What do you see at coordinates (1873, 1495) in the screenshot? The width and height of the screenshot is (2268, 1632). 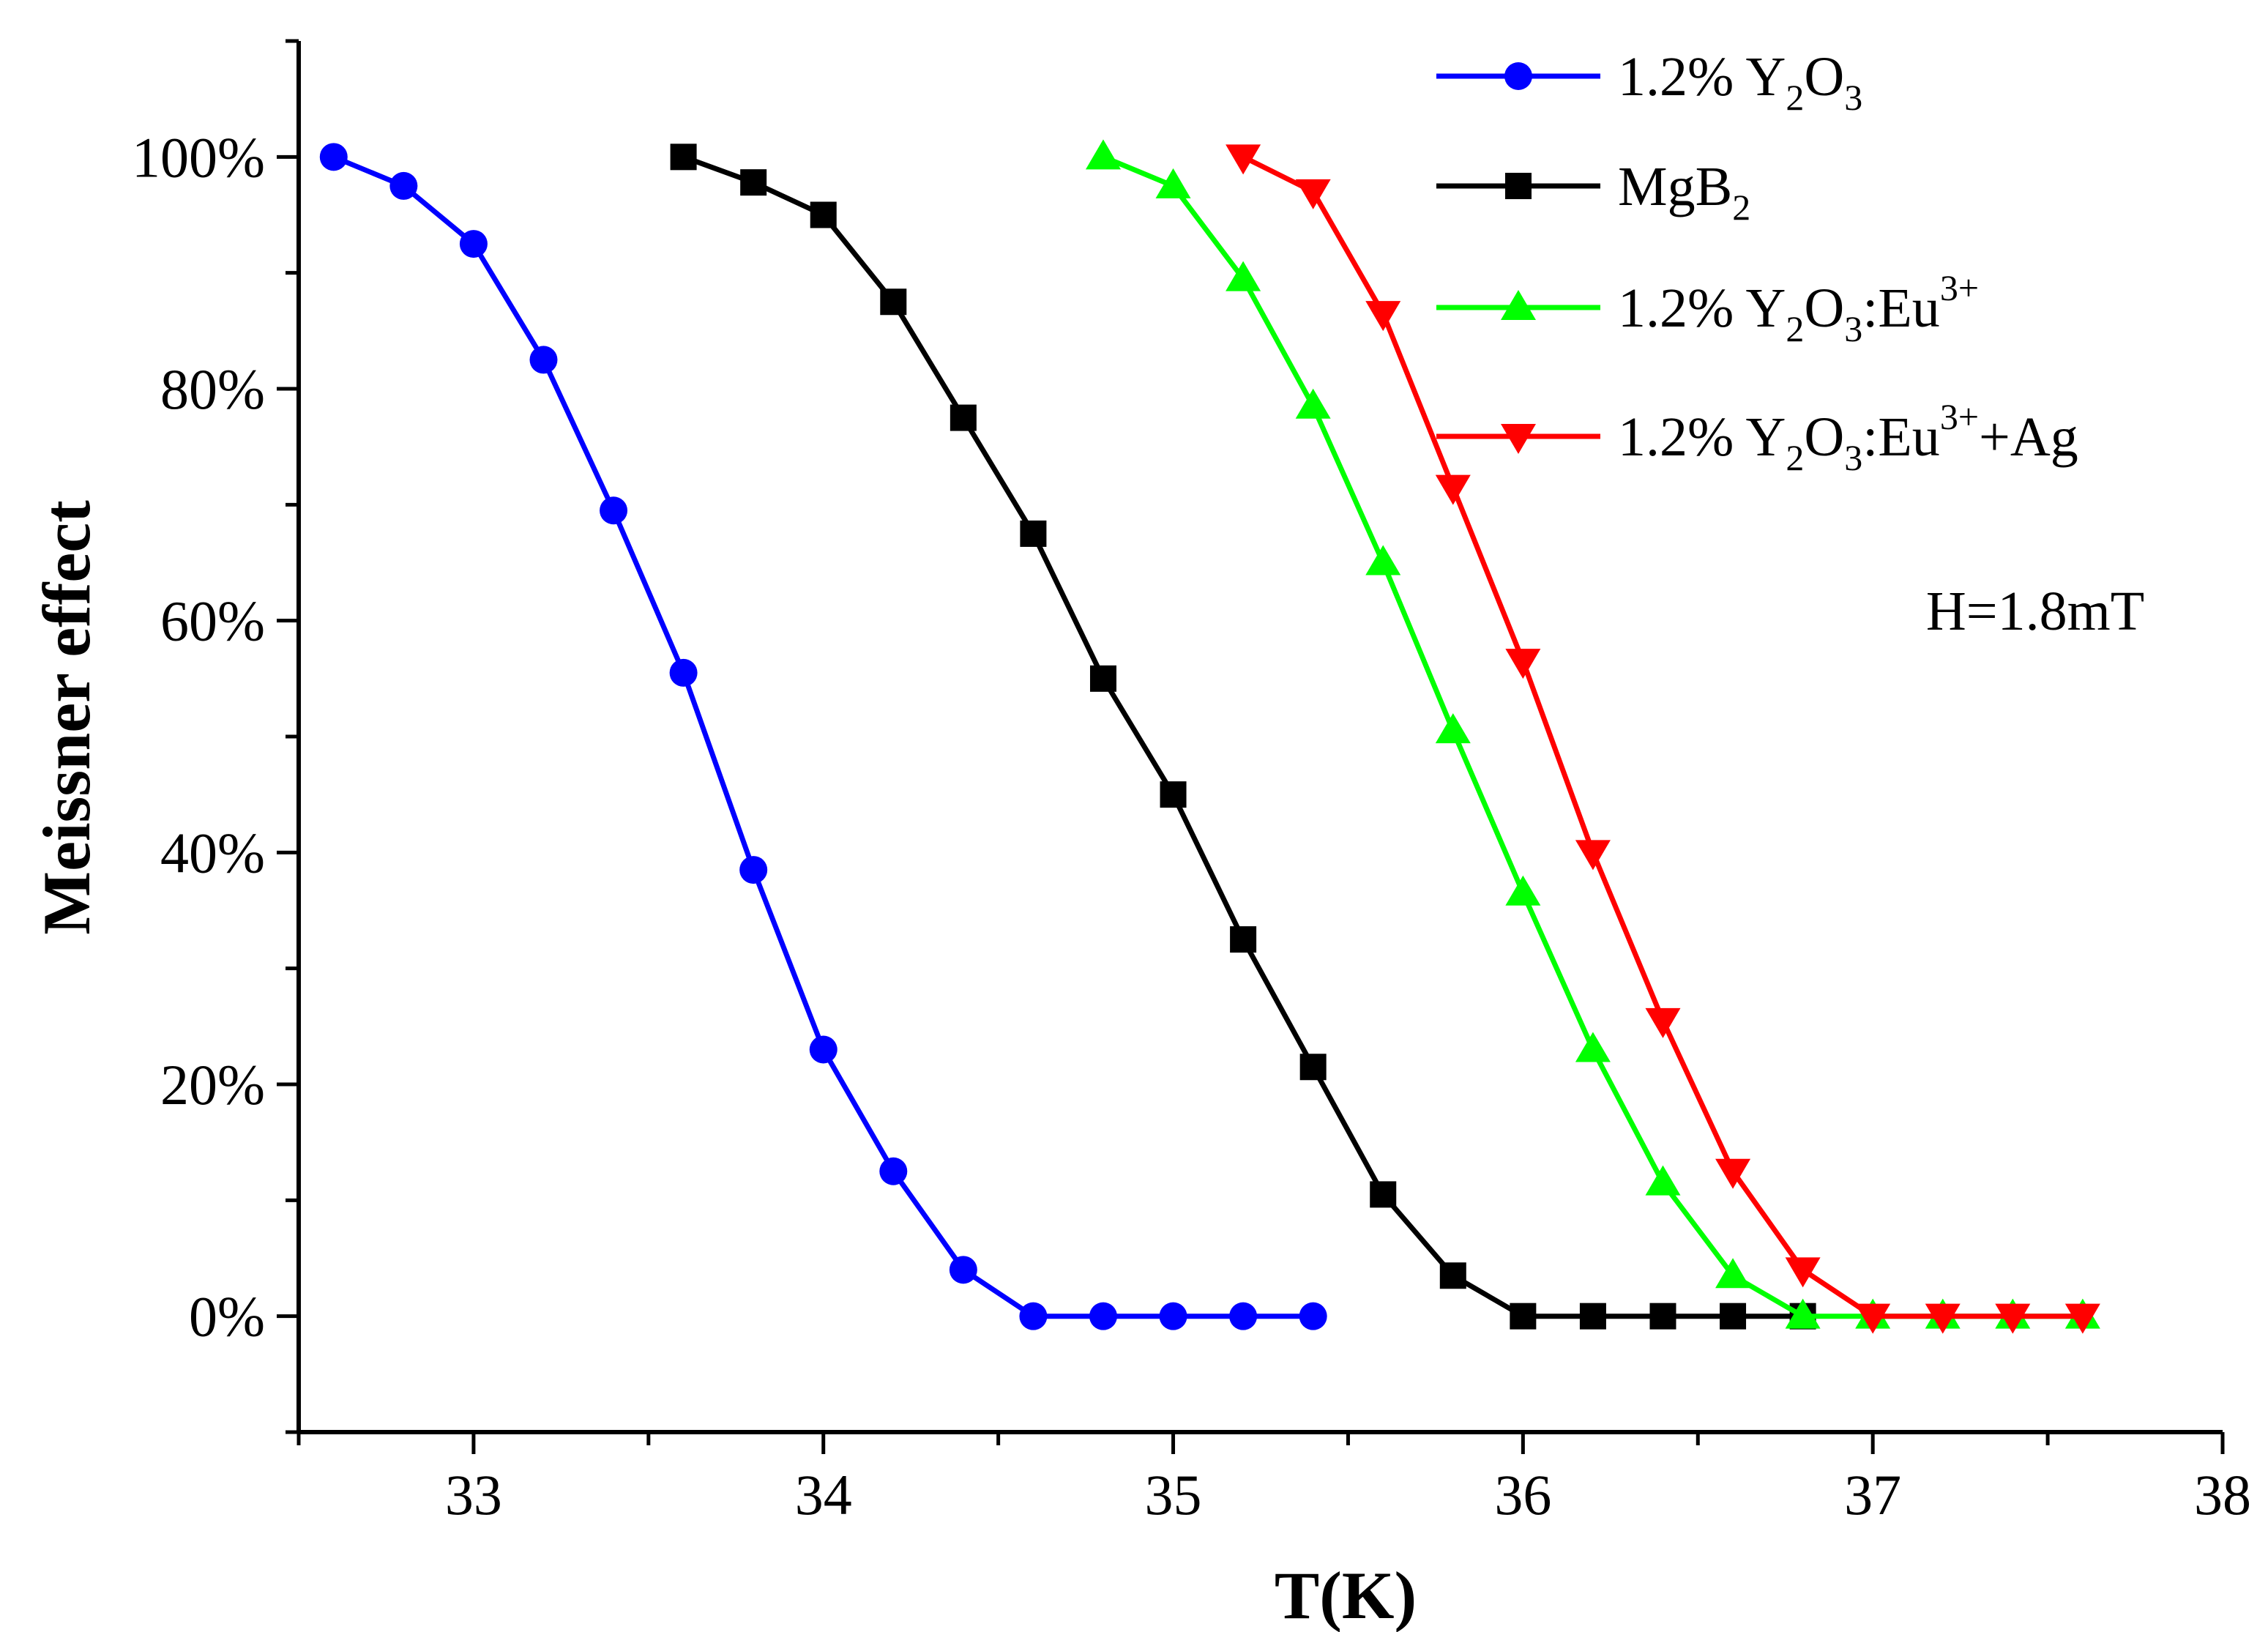 I see `x-tick-label: 37` at bounding box center [1873, 1495].